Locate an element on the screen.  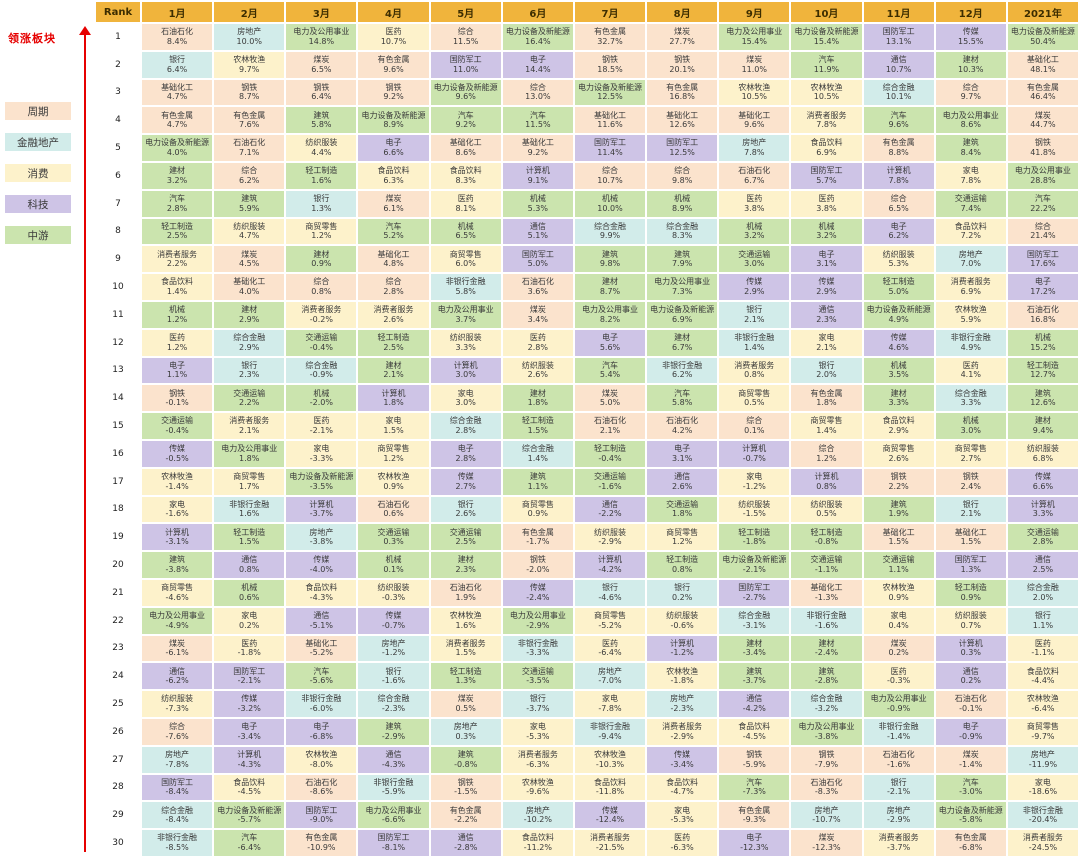
sector-cell: 消费者服务 -24.5% is located at coordinates (1042, 843).